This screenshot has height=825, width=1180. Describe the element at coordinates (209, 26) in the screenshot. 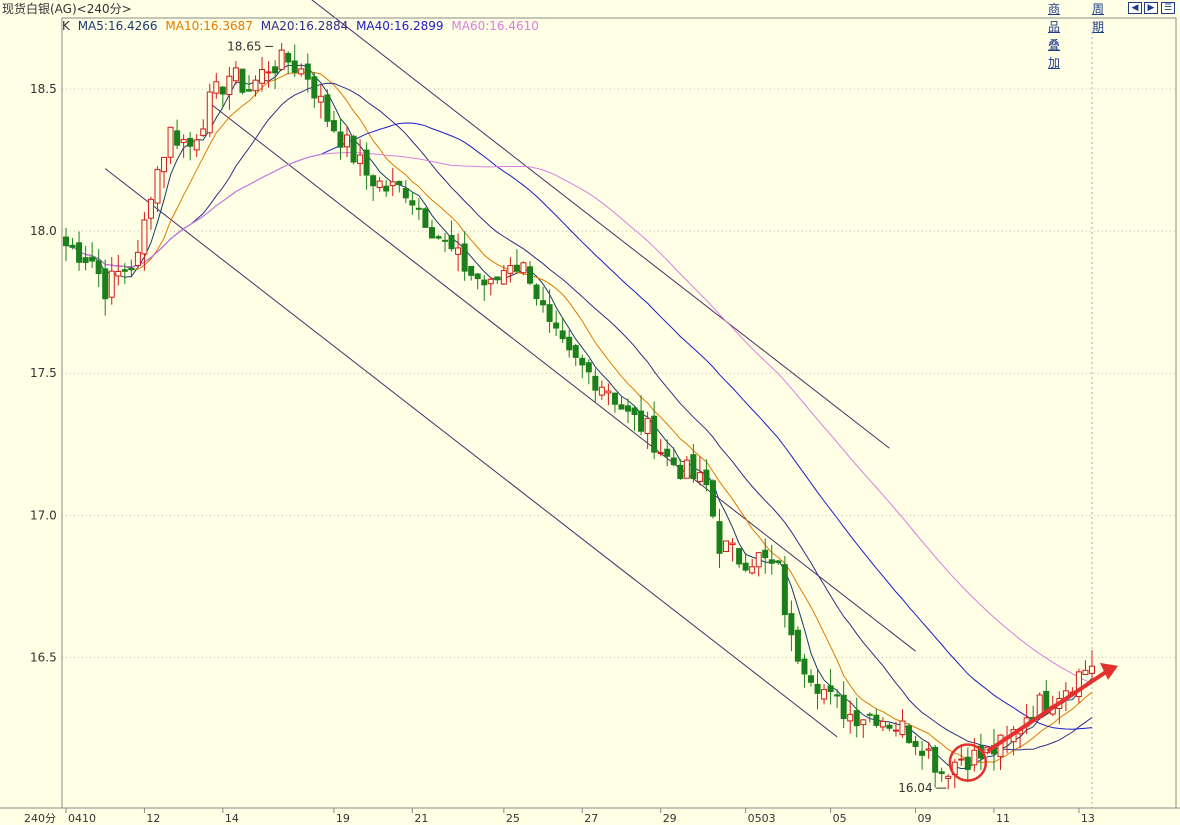

I see `legend-ma10: MA10:16.3687` at that location.